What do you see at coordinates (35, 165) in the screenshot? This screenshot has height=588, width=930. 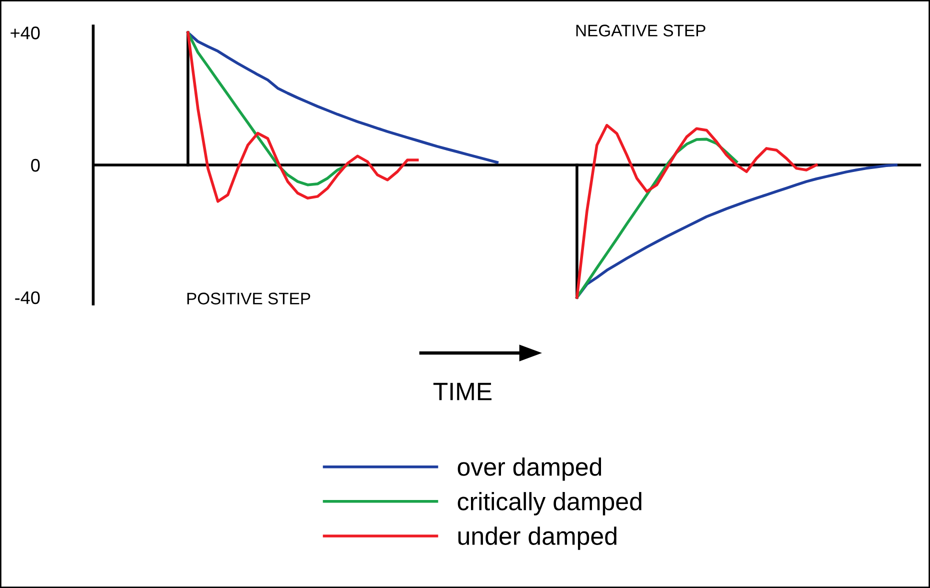 I see `y-tick-label: 0` at bounding box center [35, 165].